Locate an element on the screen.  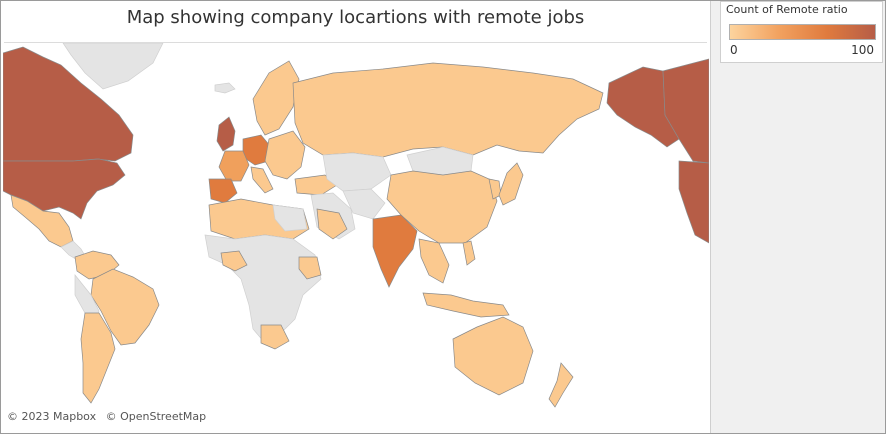
region-canada-east-wrap is located at coordinates (685, 111).